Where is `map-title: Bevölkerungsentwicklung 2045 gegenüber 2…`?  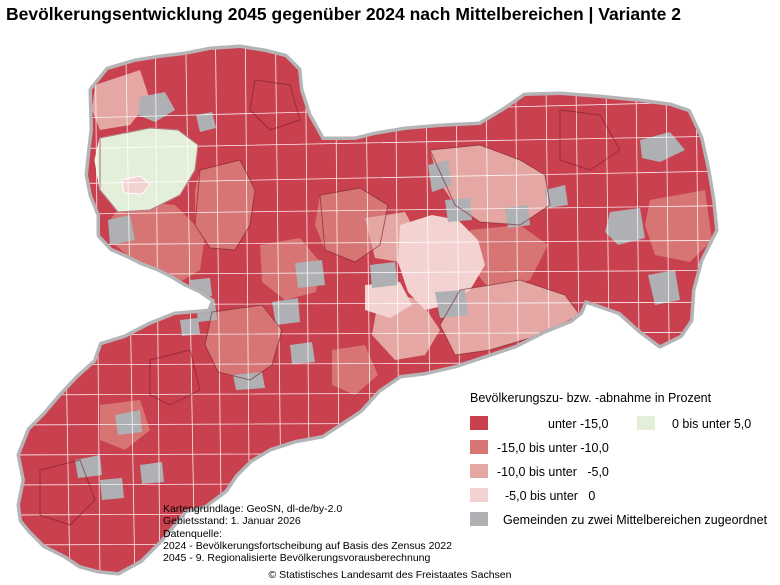
map-title: Bevölkerungsentwicklung 2045 gegenüber 2… is located at coordinates (343, 14).